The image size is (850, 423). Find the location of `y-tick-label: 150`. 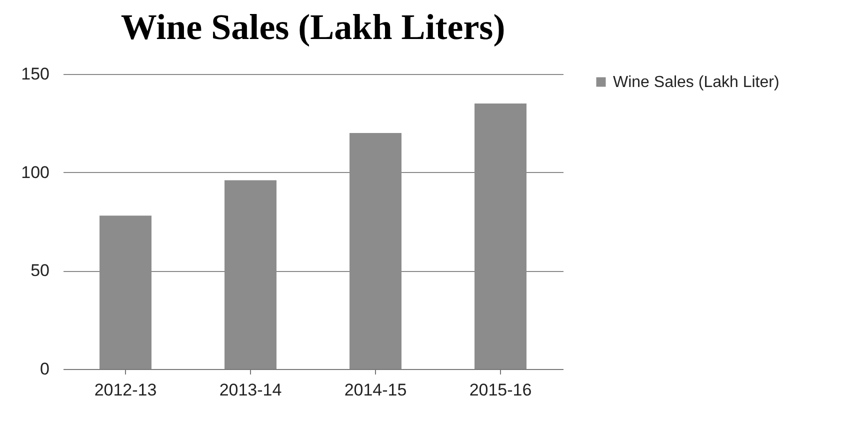

y-tick-label: 150 is located at coordinates (35, 74).